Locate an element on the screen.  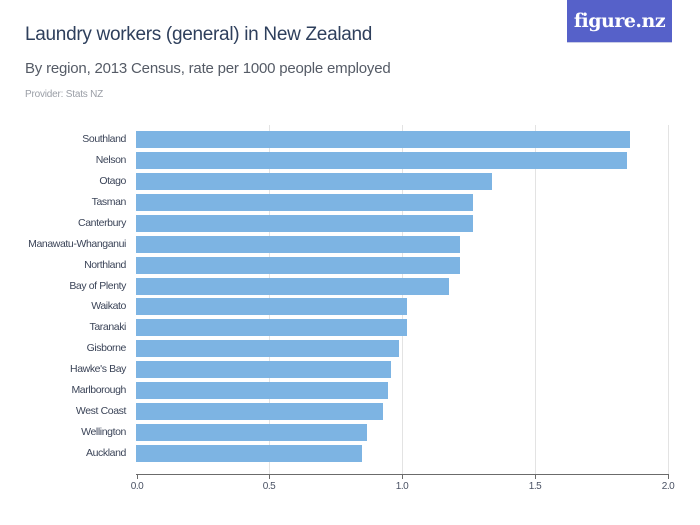
bar-row: Canterbury is located at coordinates (350, 223).